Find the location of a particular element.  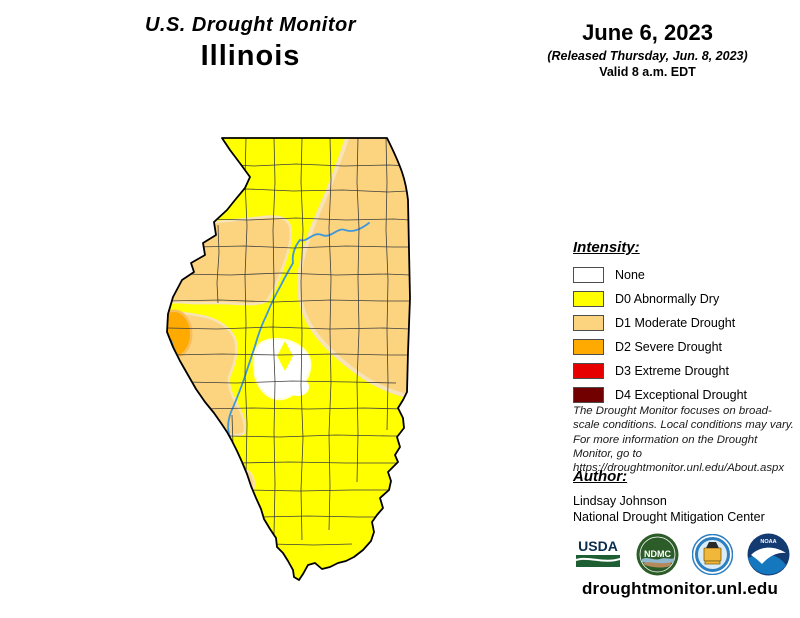

ndmc-logo-text: NDMC is located at coordinates (657, 554).